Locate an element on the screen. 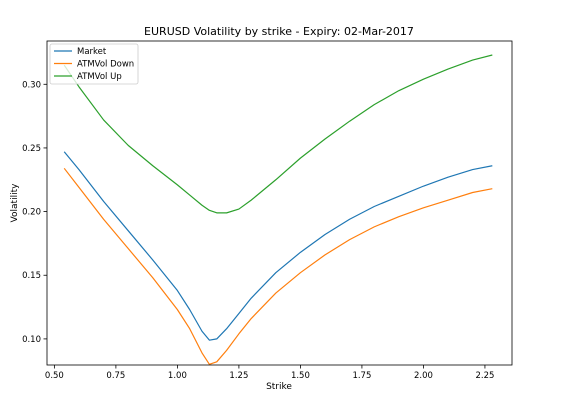  y-axis: 0.10 0.15 0.20 0.25 0.30 is located at coordinates (34, 212).